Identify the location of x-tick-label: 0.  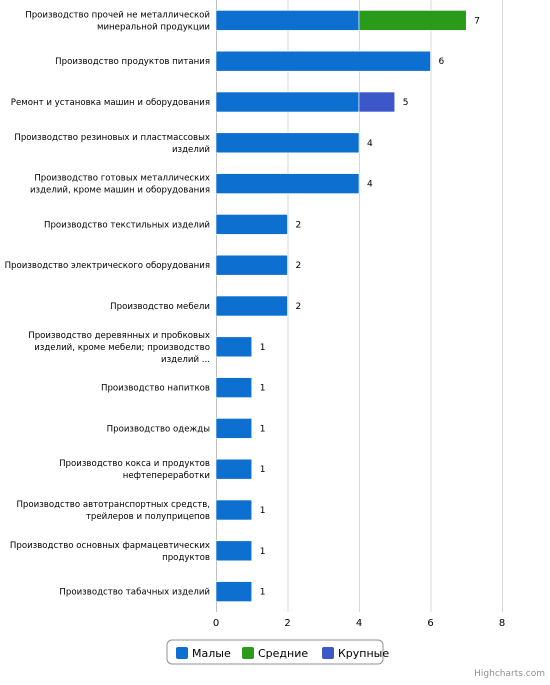
(216, 623).